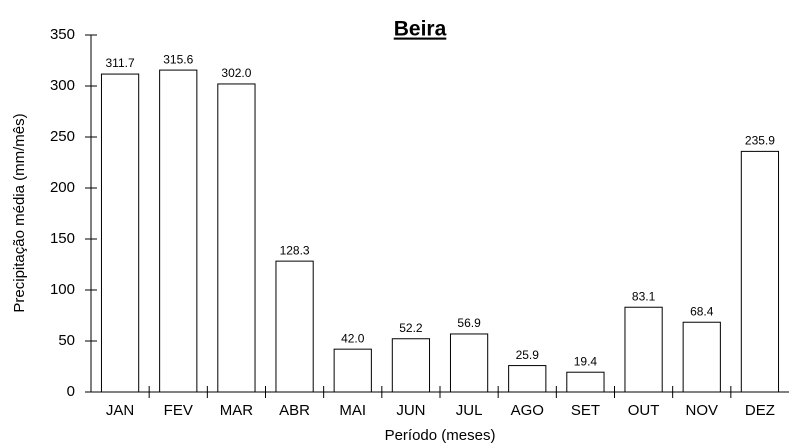 The height and width of the screenshot is (446, 790). Describe the element at coordinates (62, 34) in the screenshot. I see `y-tick-label: 350` at that location.